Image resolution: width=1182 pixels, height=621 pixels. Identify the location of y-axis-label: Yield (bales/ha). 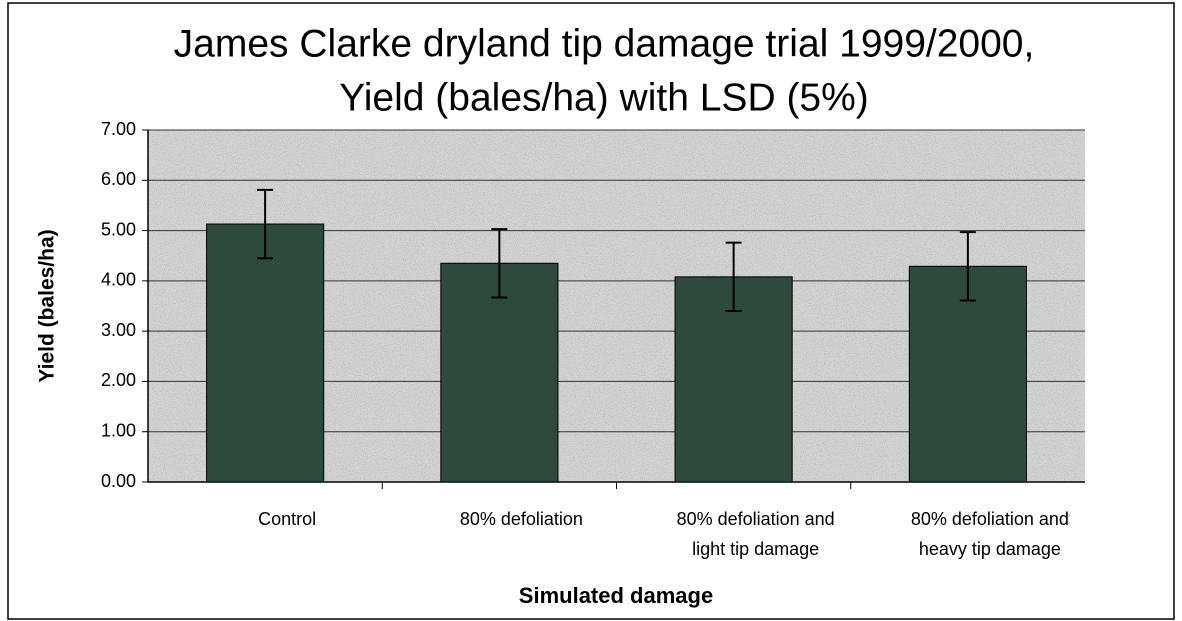
(47, 305).